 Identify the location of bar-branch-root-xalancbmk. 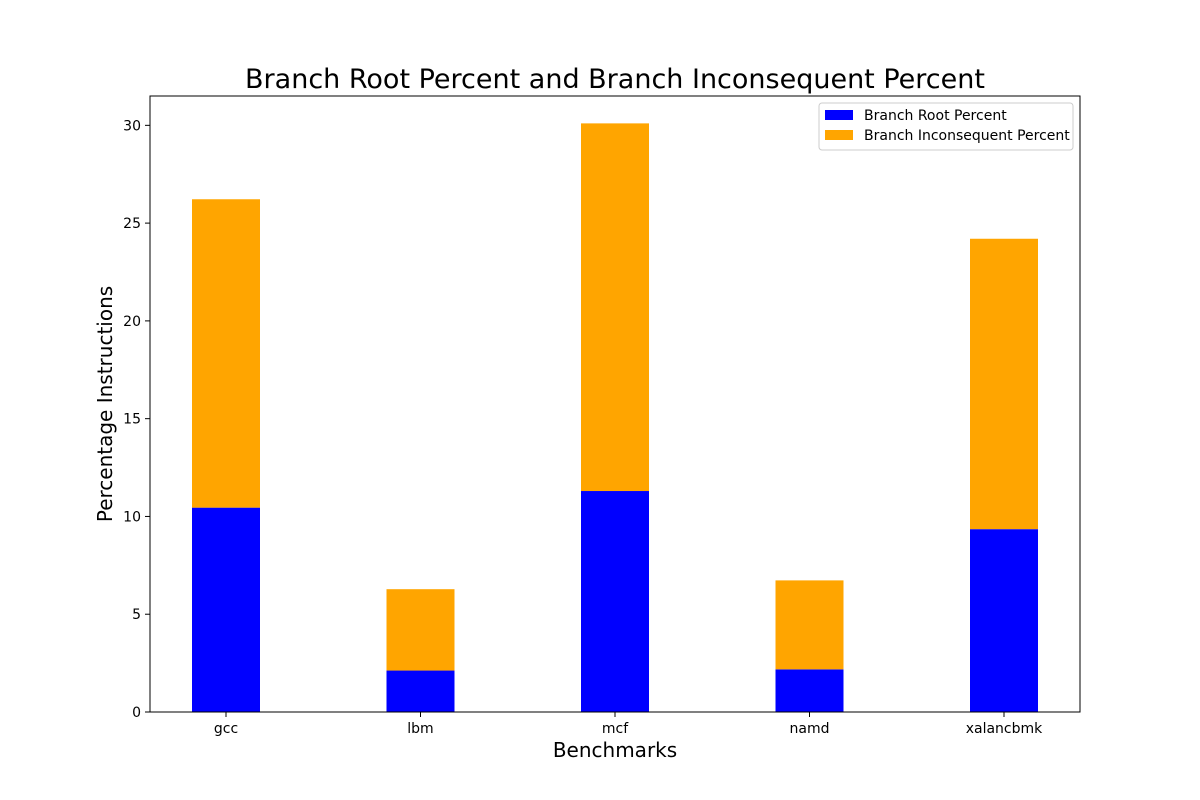
(1004, 620).